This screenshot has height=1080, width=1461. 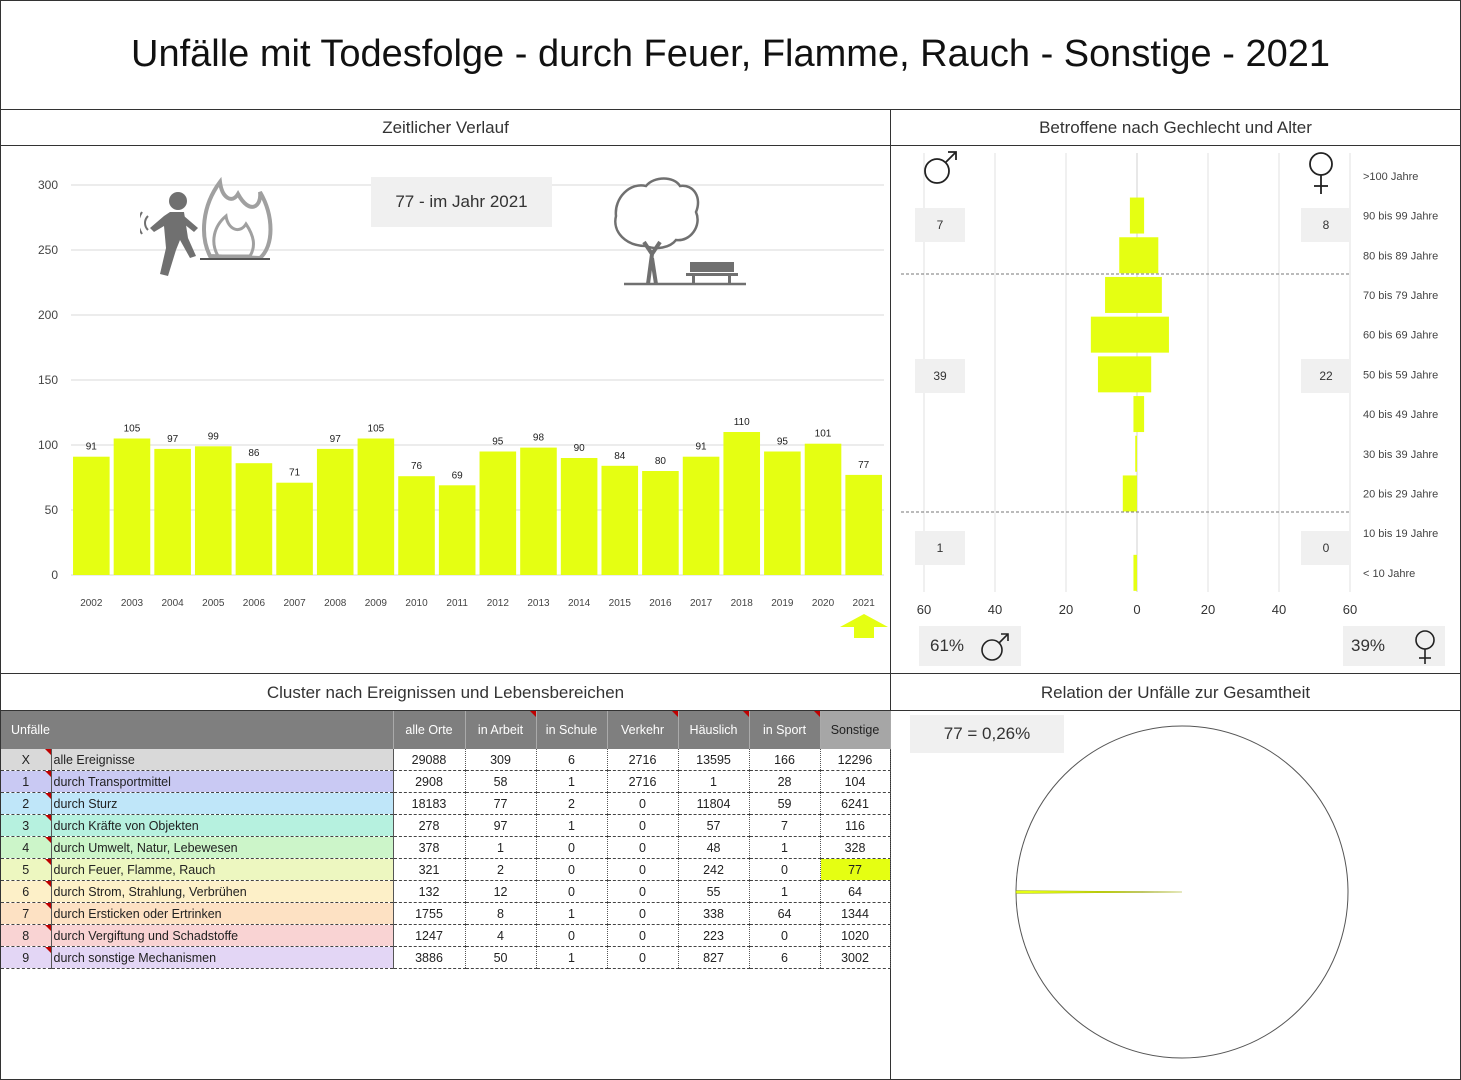 What do you see at coordinates (714, 730) in the screenshot?
I see `column-header: Häuslich` at bounding box center [714, 730].